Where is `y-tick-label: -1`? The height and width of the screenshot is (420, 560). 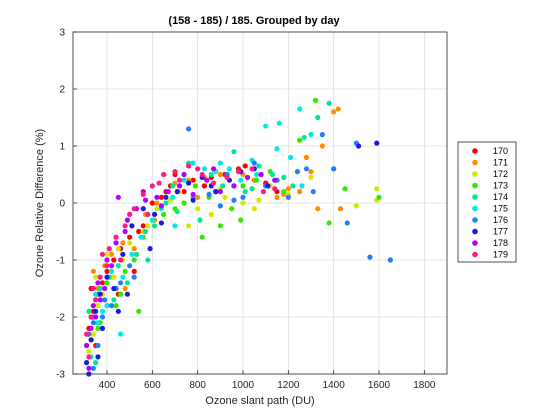 y-tick-label: -1 is located at coordinates (60, 261).